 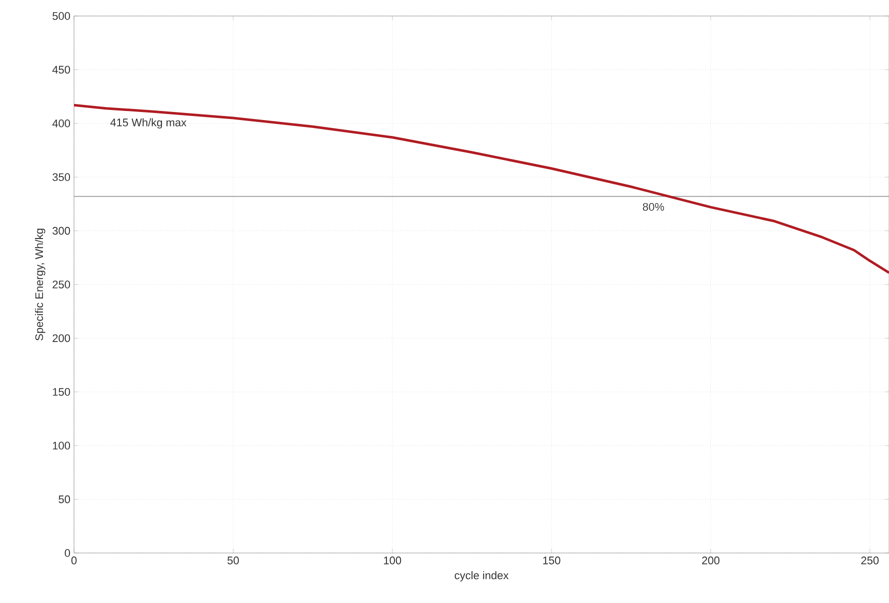 I want to click on y-tick-label: 500, so click(x=61, y=16).